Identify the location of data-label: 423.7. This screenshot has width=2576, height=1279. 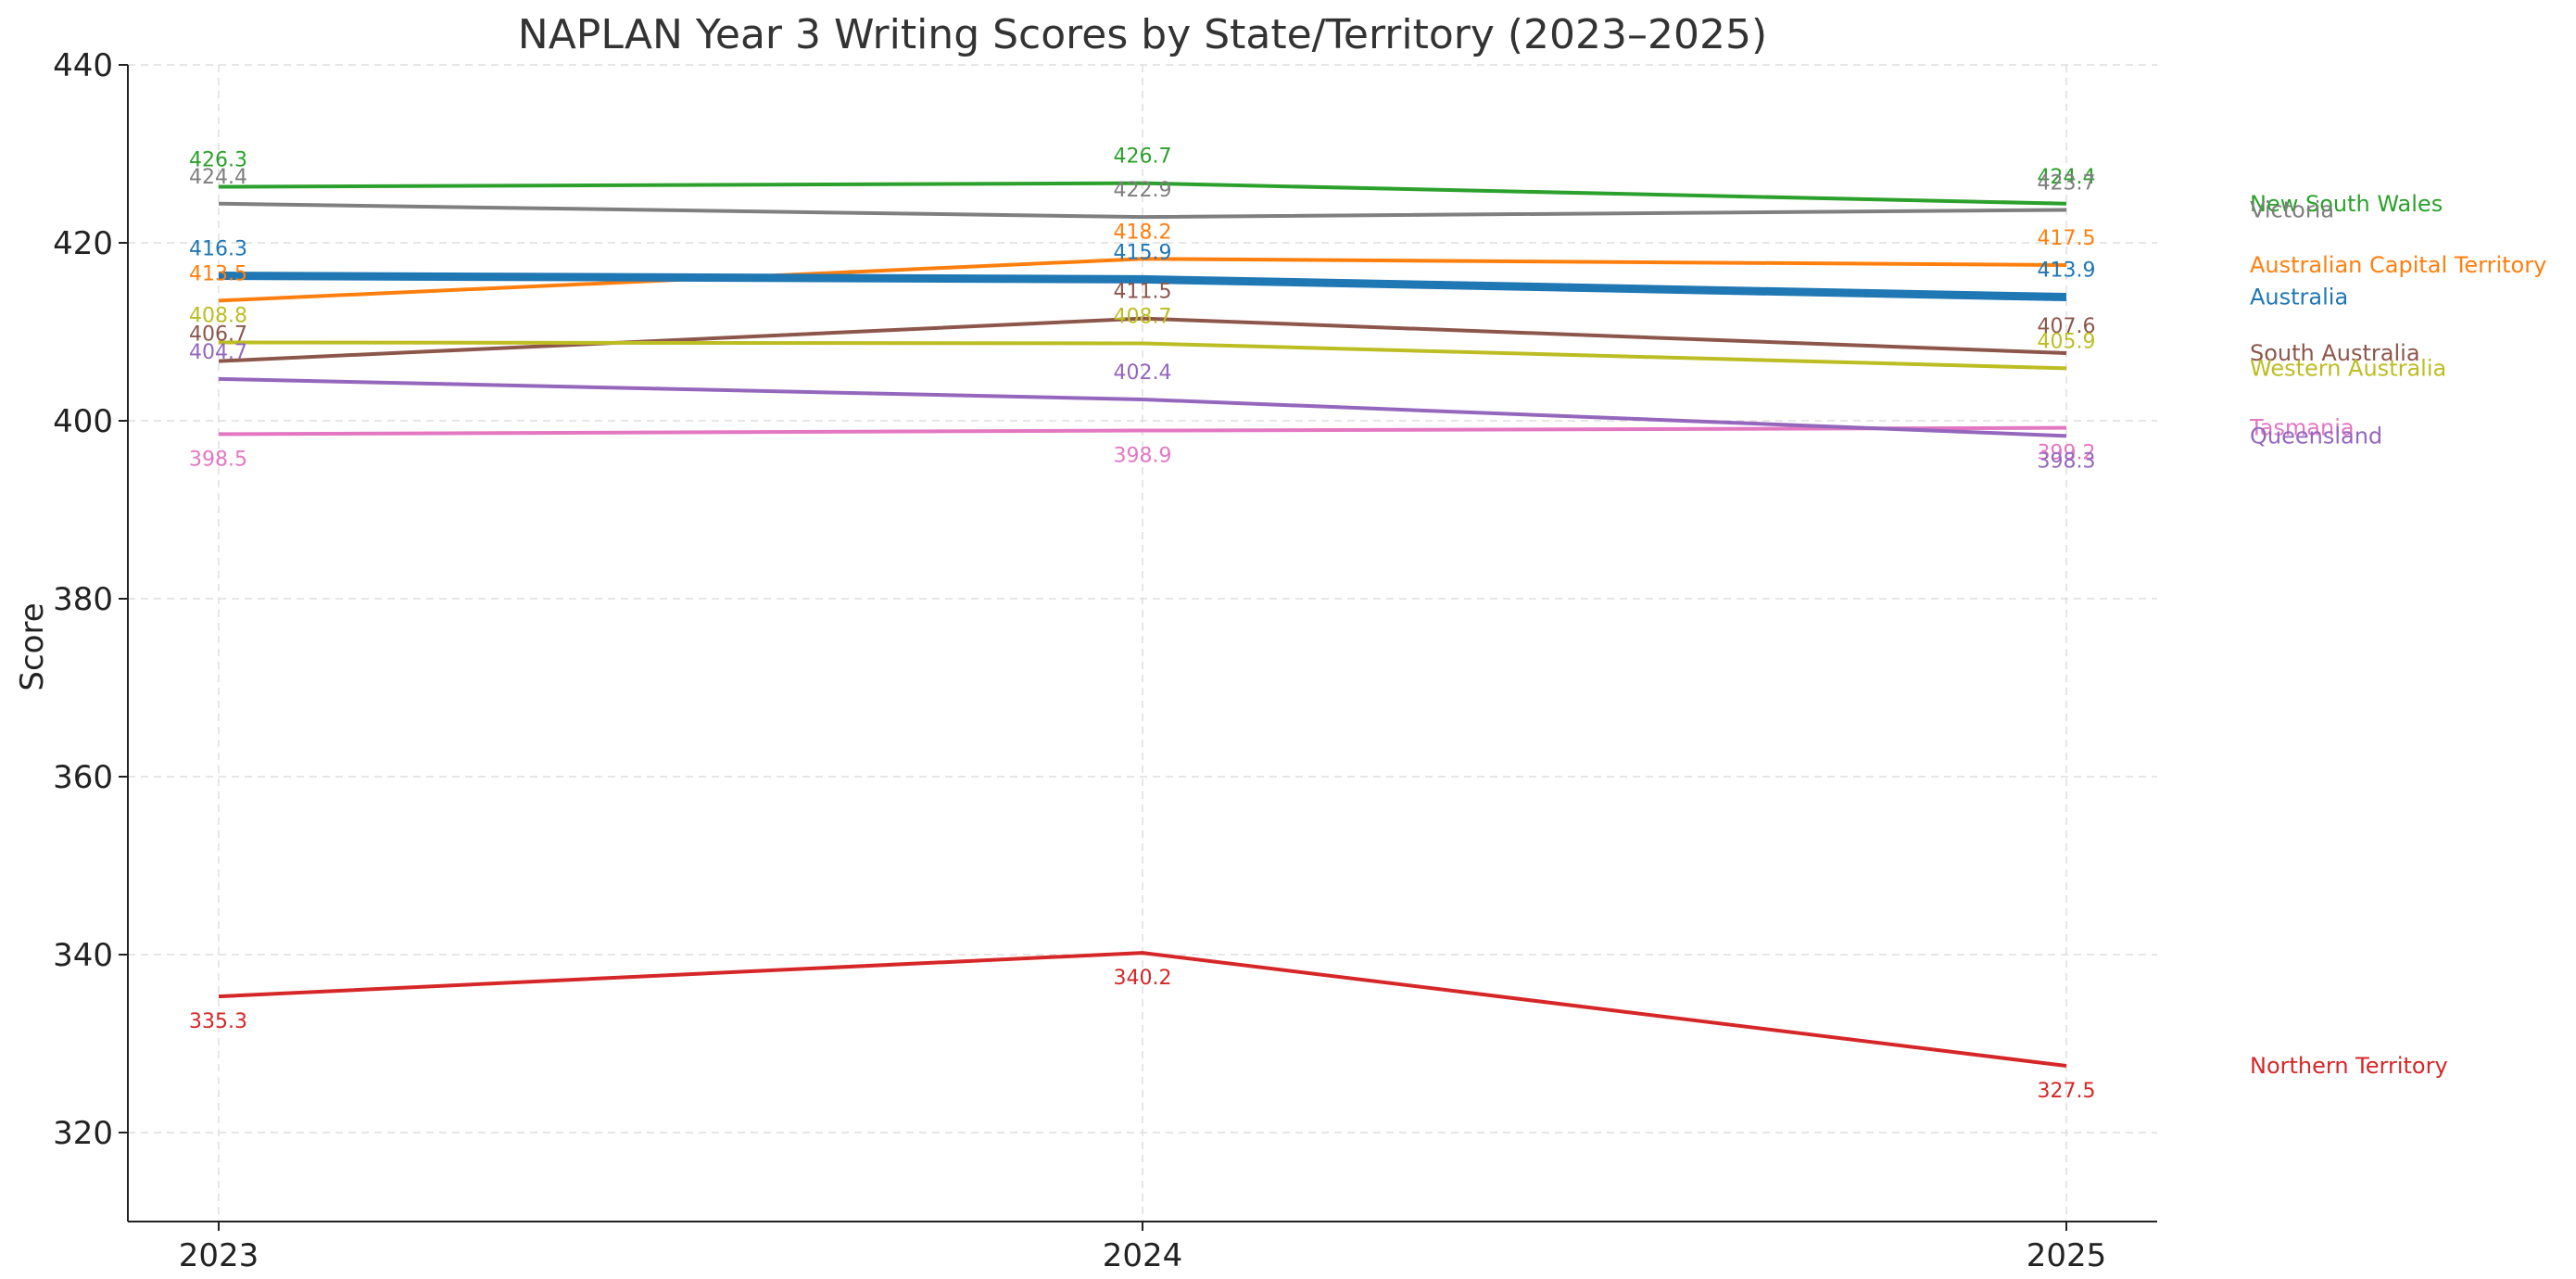
(2067, 183).